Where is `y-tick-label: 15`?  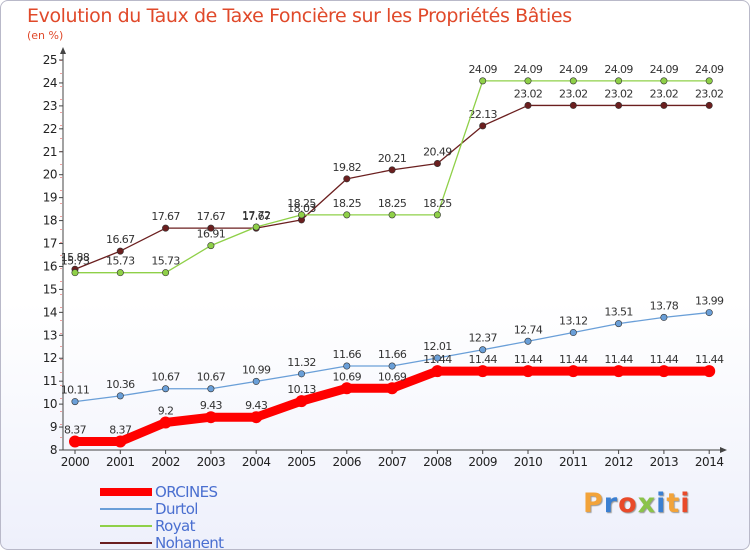 y-tick-label: 15 is located at coordinates (50, 289).